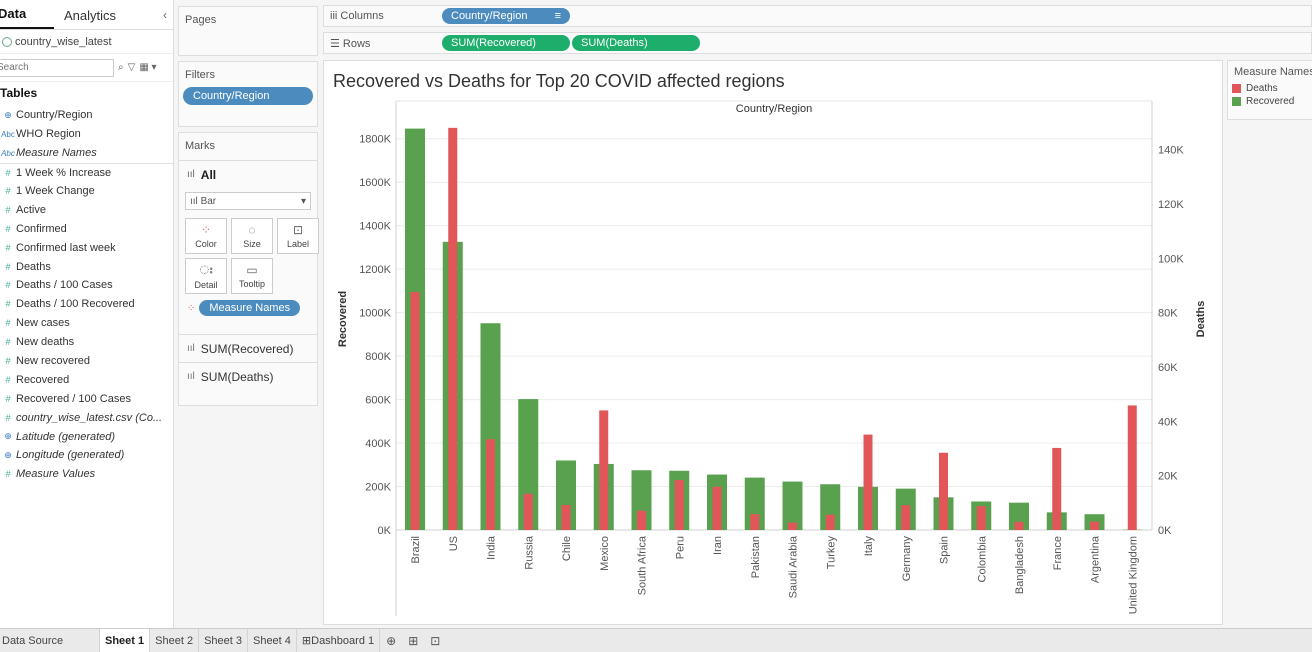 This screenshot has width=1312, height=652. Describe the element at coordinates (45, 342) in the screenshot. I see `field-label: New deaths` at that location.